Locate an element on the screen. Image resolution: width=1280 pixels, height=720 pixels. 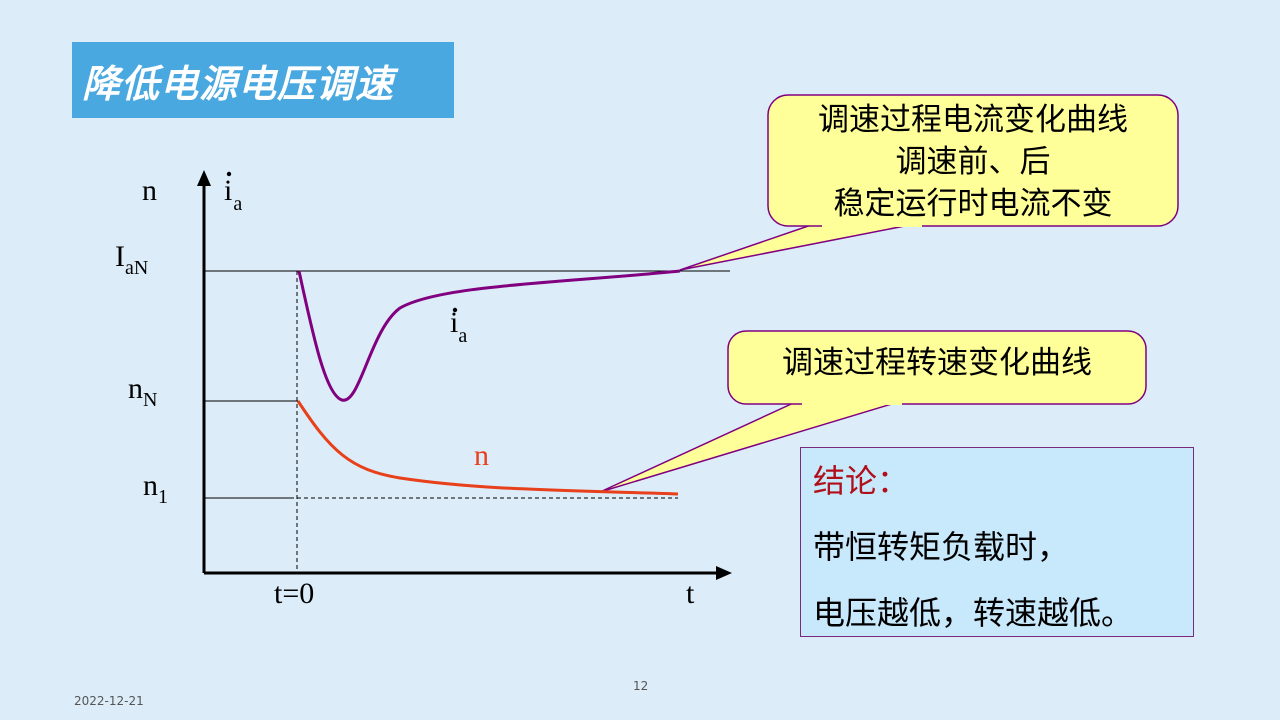
callout-speed-bubble is located at coordinates (937, 367).